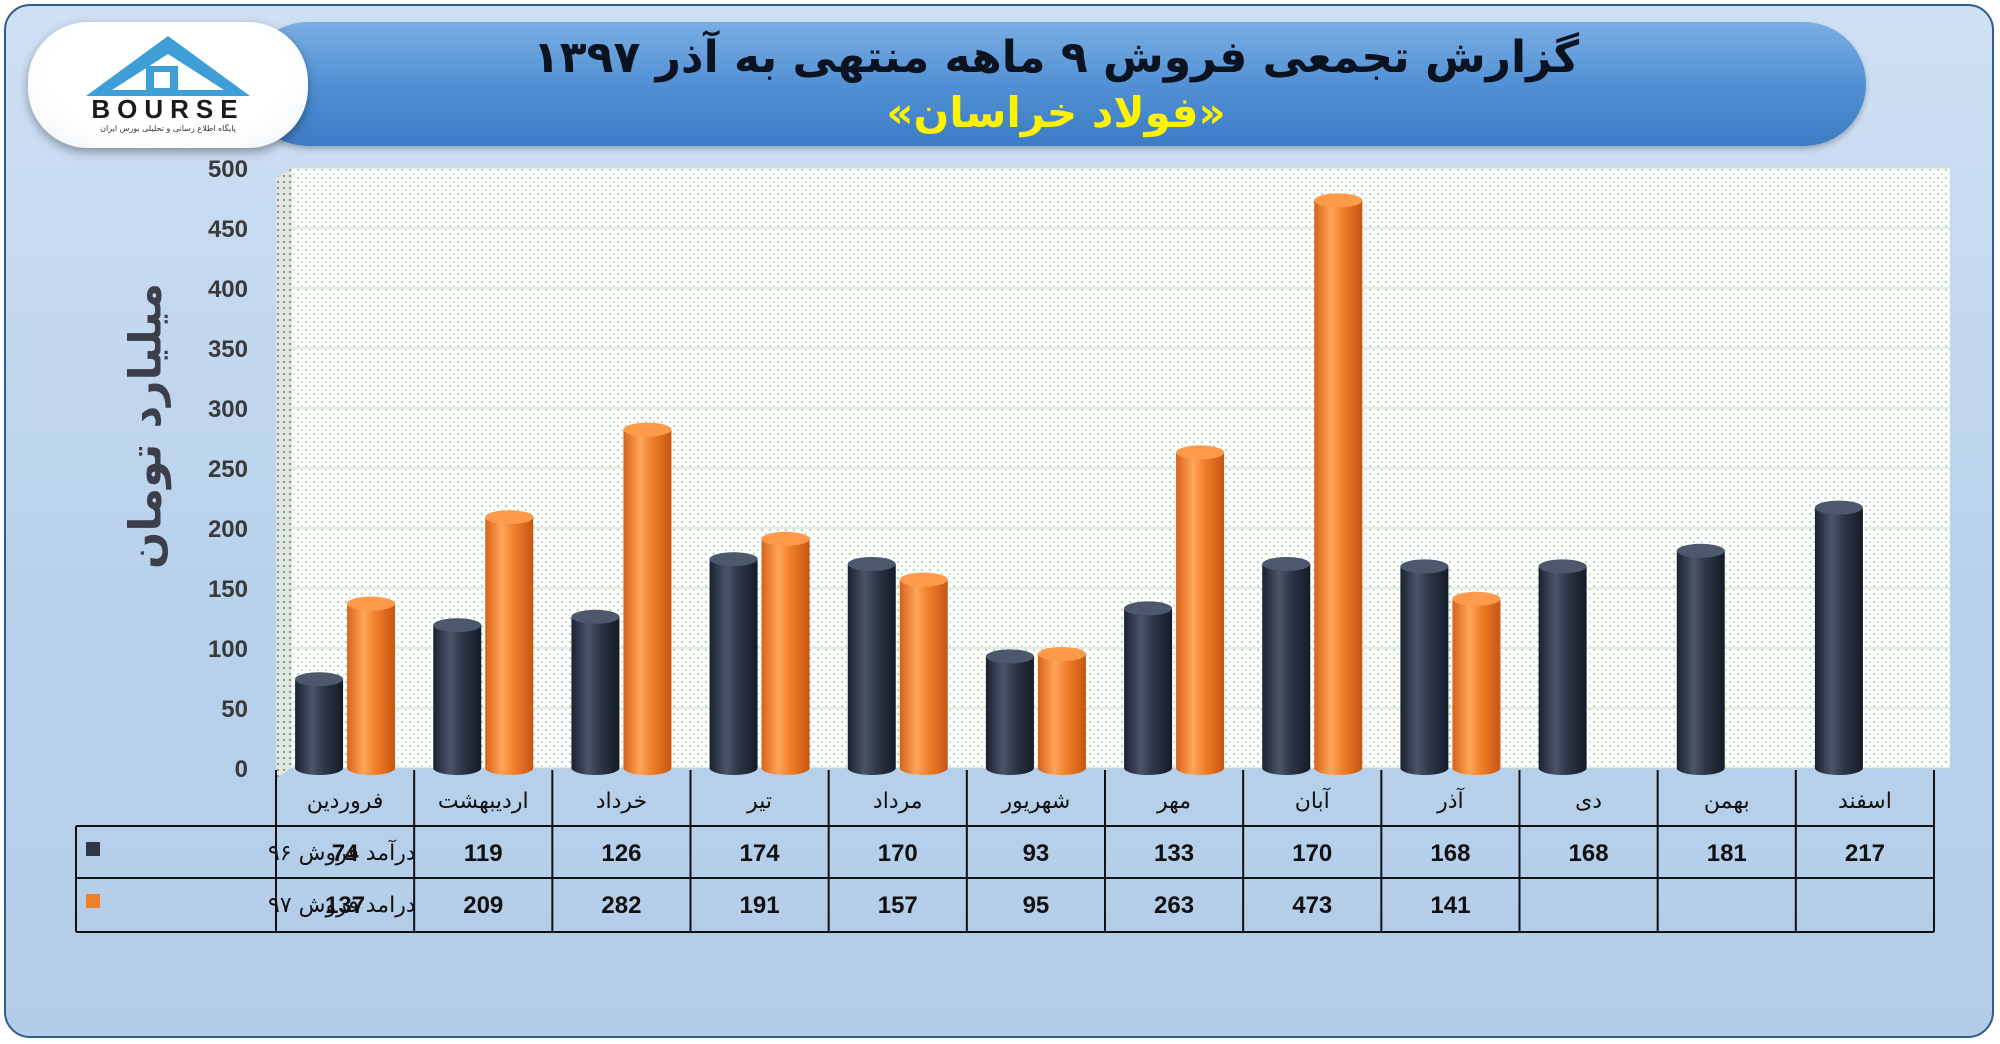 This screenshot has height=1044, width=2000. I want to click on logo-subtitle: پایگاه اطلاع رسانی و تحلیلی بورس ایران, so click(168, 128).